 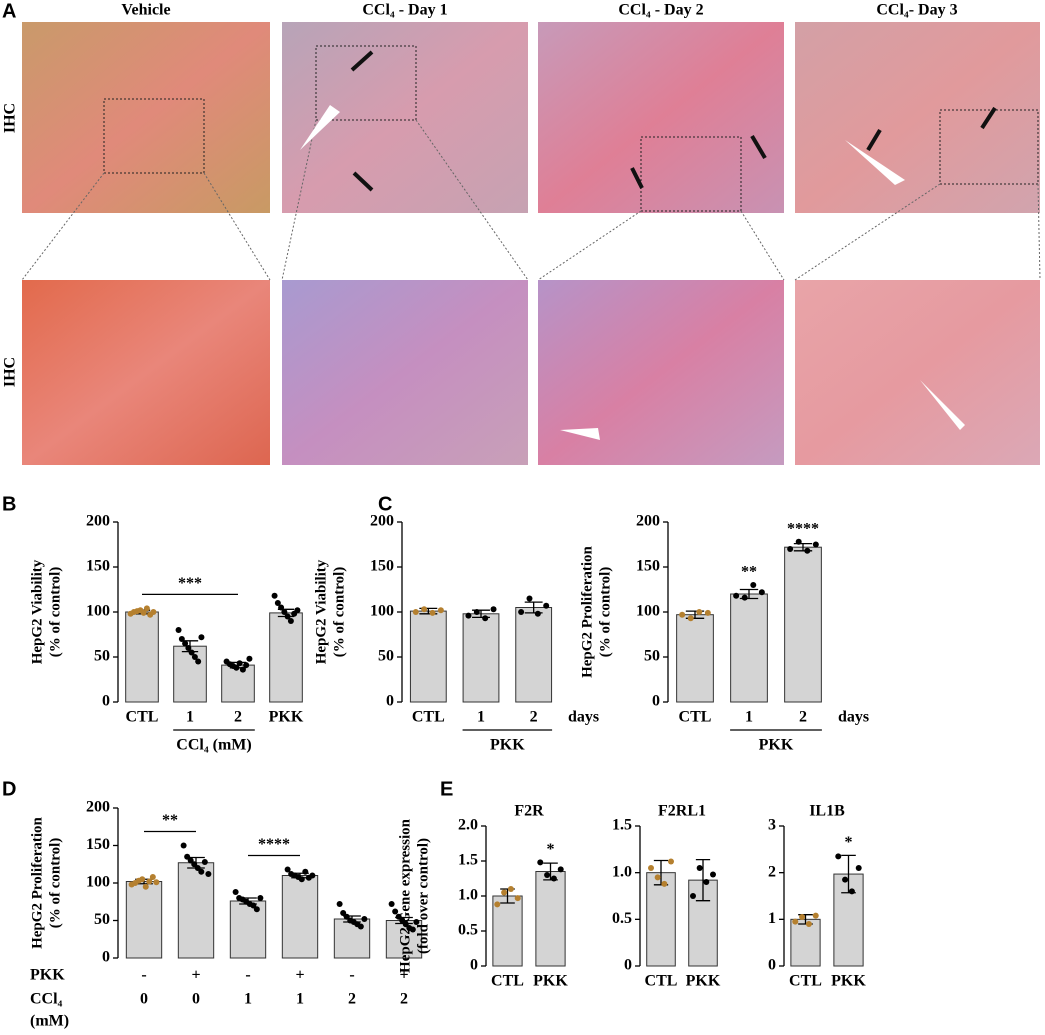 What do you see at coordinates (9, 11) in the screenshot?
I see `panel-label: A` at bounding box center [9, 11].